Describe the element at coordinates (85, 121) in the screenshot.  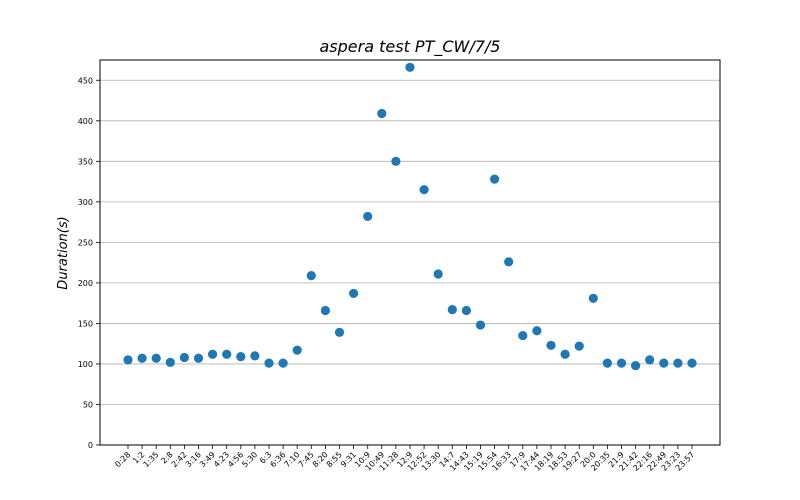
I see `y-tick-label: 400` at that location.